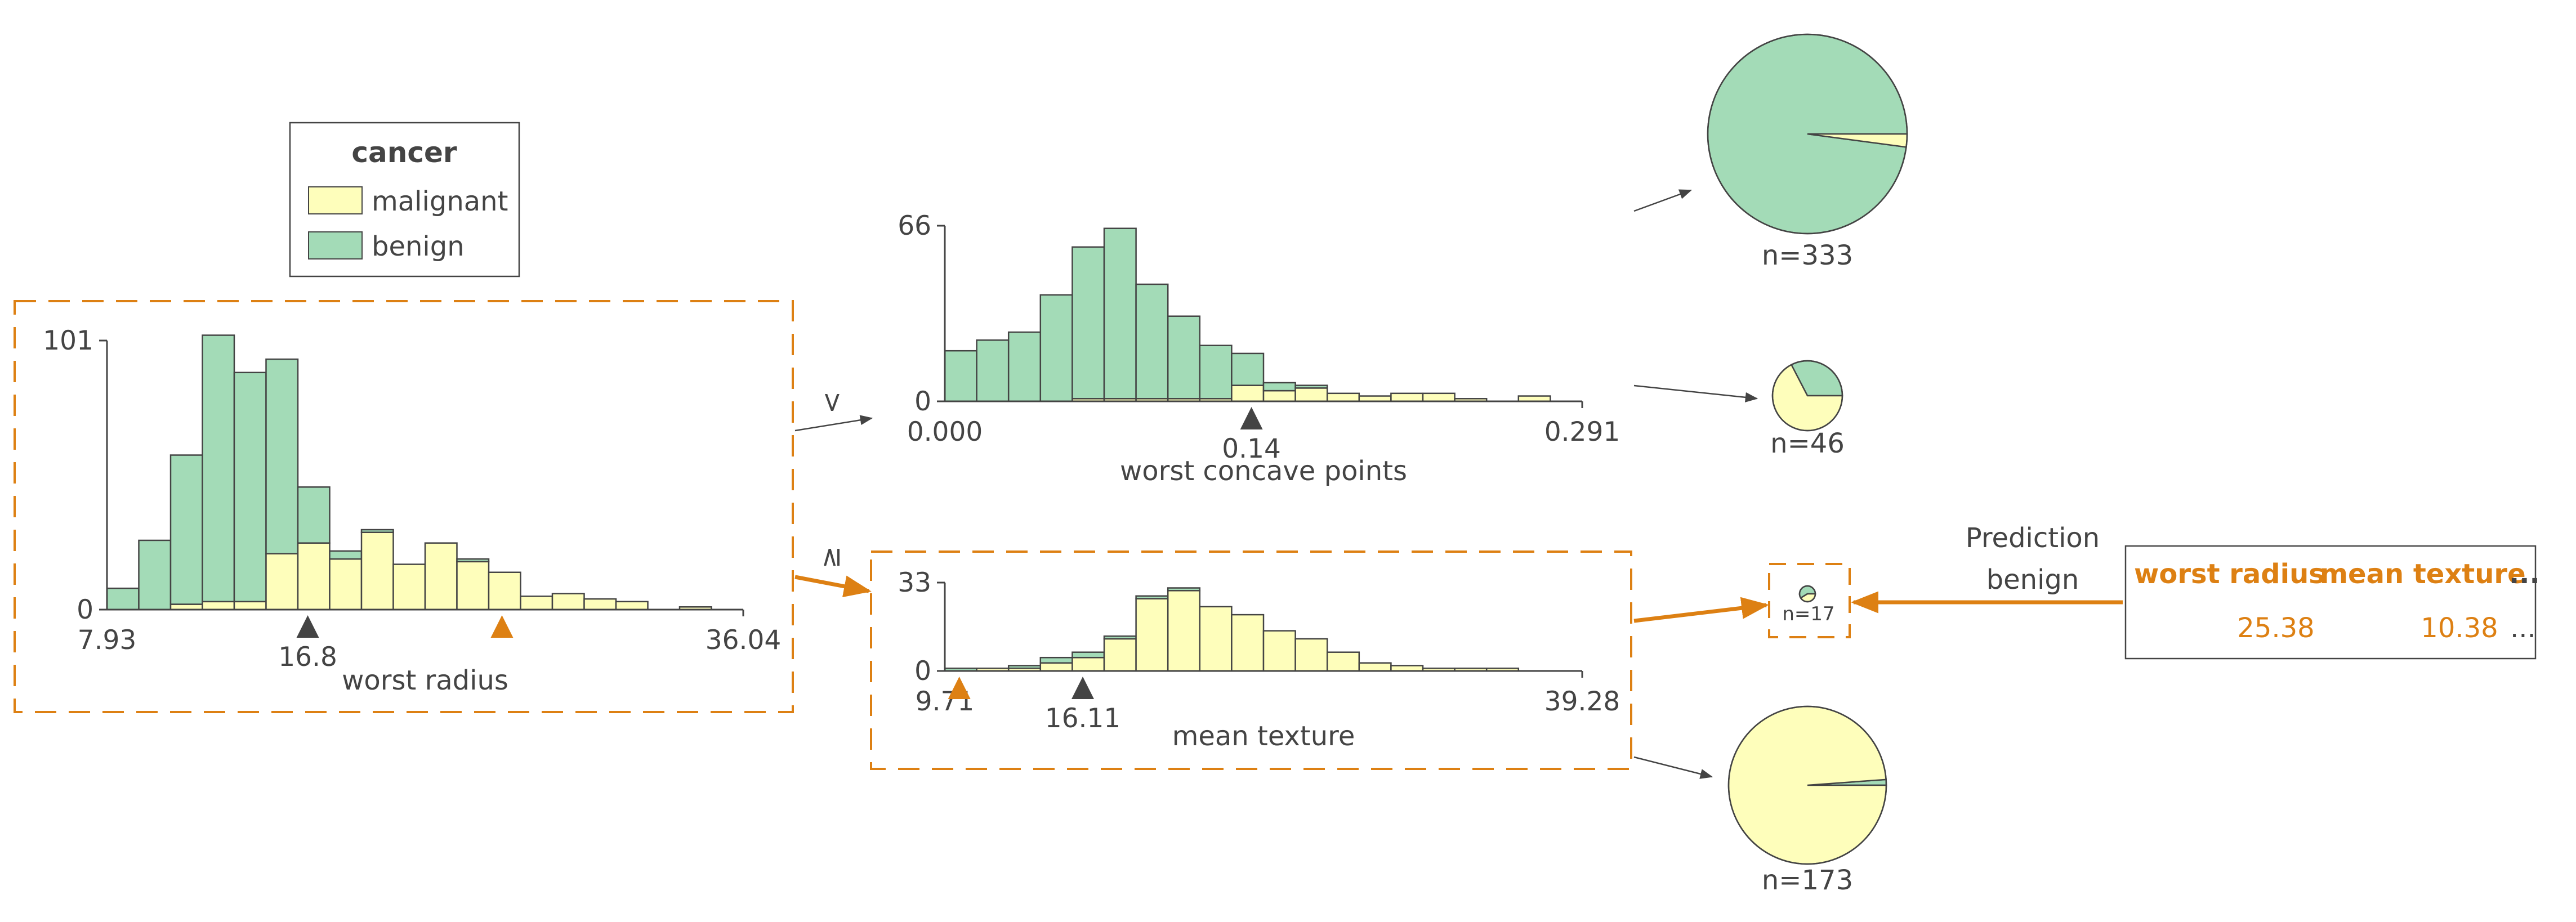  What do you see at coordinates (1263, 736) in the screenshot?
I see `x-axis-label: mean texture` at bounding box center [1263, 736].